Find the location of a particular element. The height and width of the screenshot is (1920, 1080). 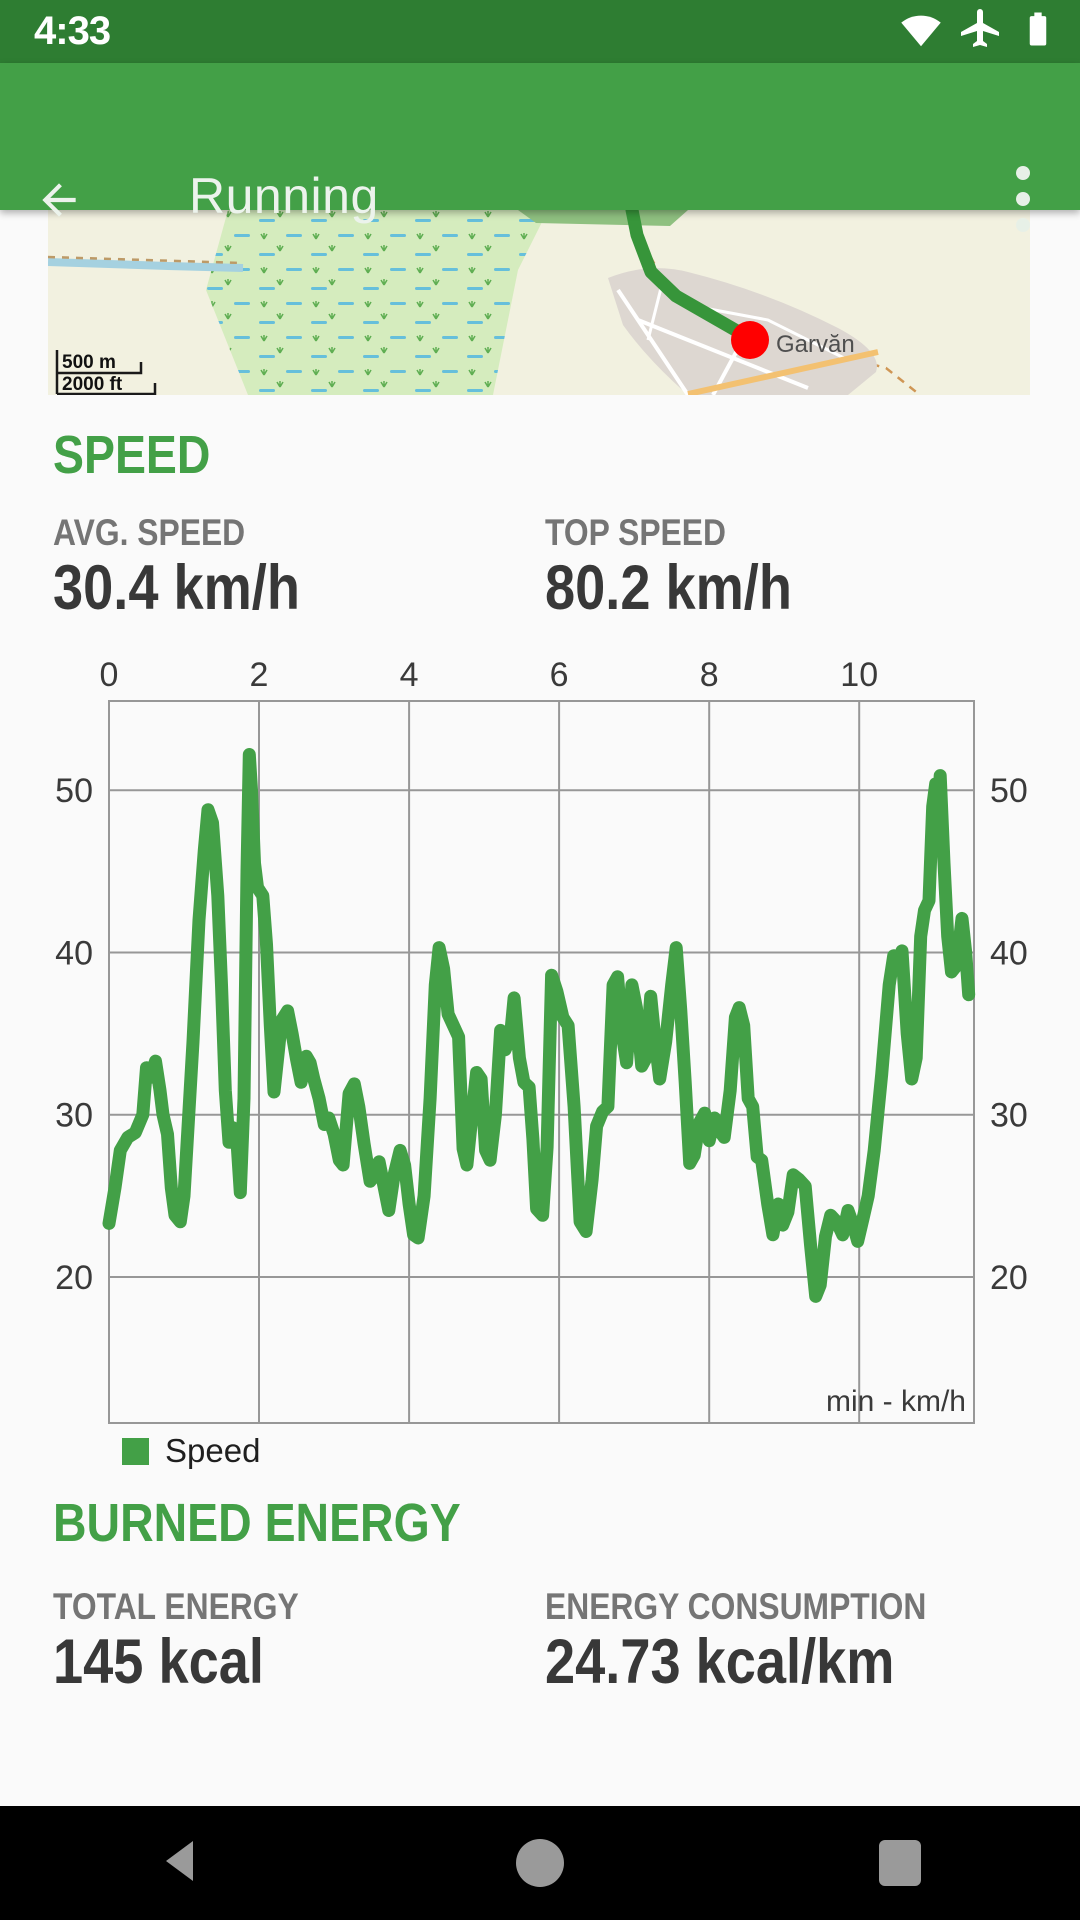

home-icon is located at coordinates (540, 1863).